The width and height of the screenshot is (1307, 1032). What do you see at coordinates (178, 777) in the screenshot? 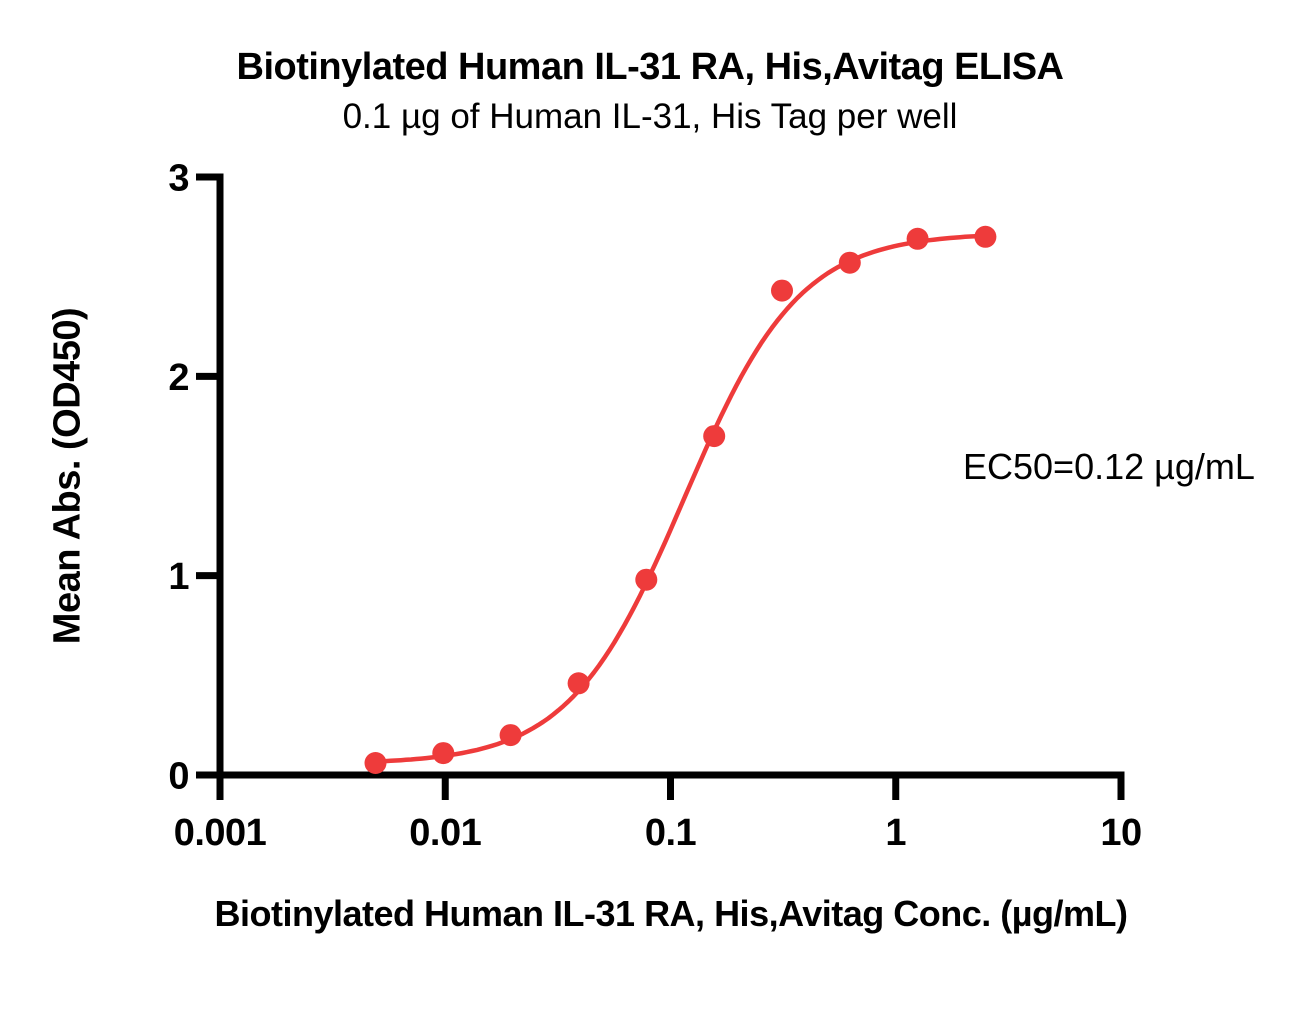
I see `y-tick-label: 0` at bounding box center [178, 777].